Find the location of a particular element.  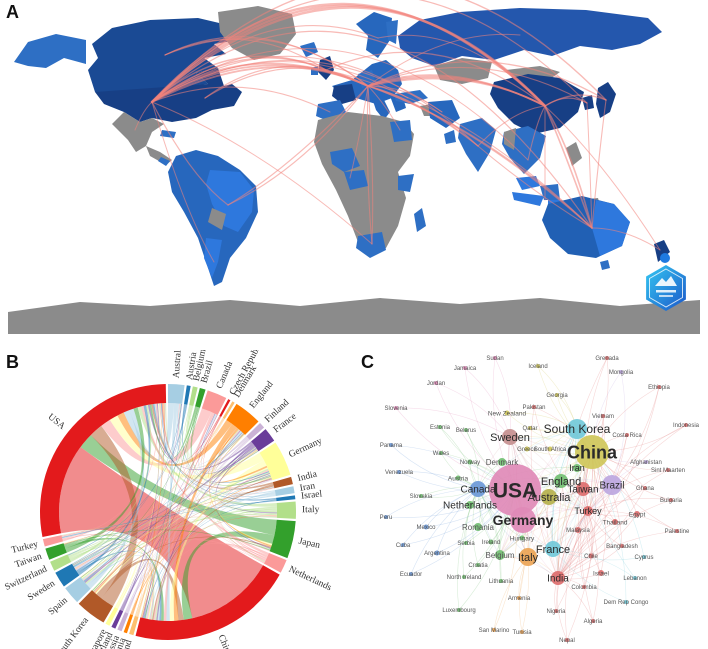

network-node-romania is located at coordinates (478, 527).